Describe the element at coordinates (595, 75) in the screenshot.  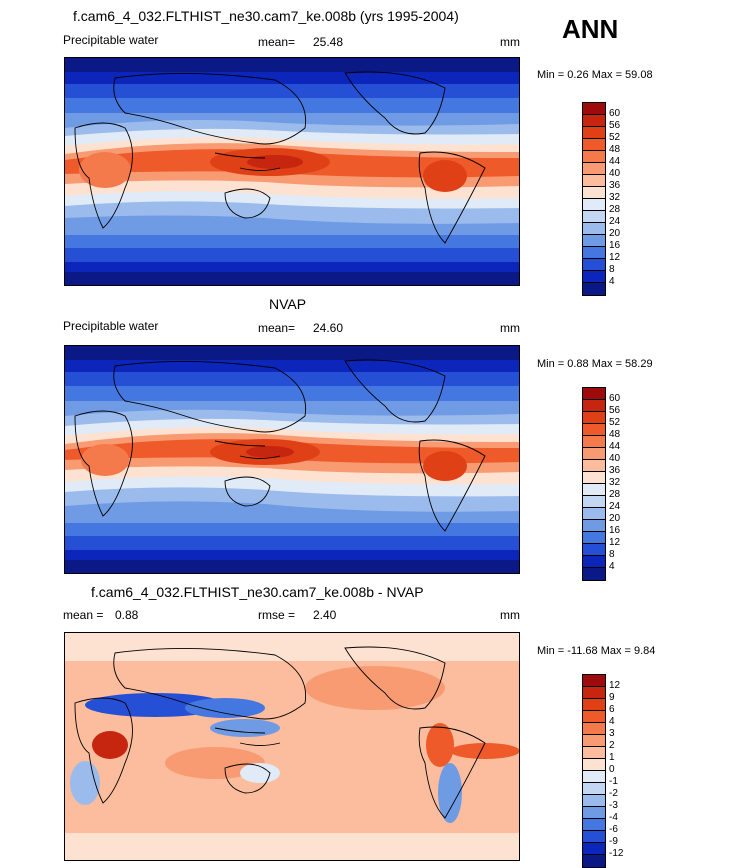
I see `panel1-minmax: Min = 0.26 Max = 59.08` at that location.